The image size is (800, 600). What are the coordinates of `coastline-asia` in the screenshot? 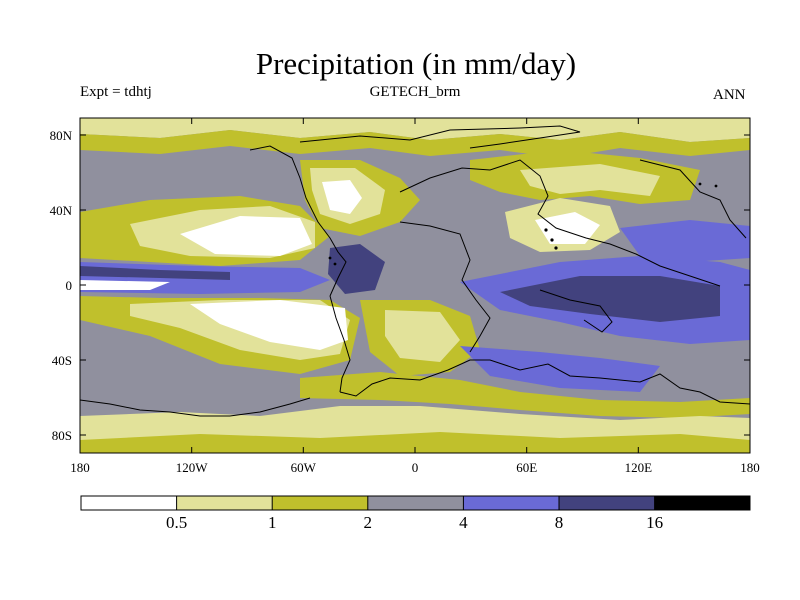 It's located at (560, 223).